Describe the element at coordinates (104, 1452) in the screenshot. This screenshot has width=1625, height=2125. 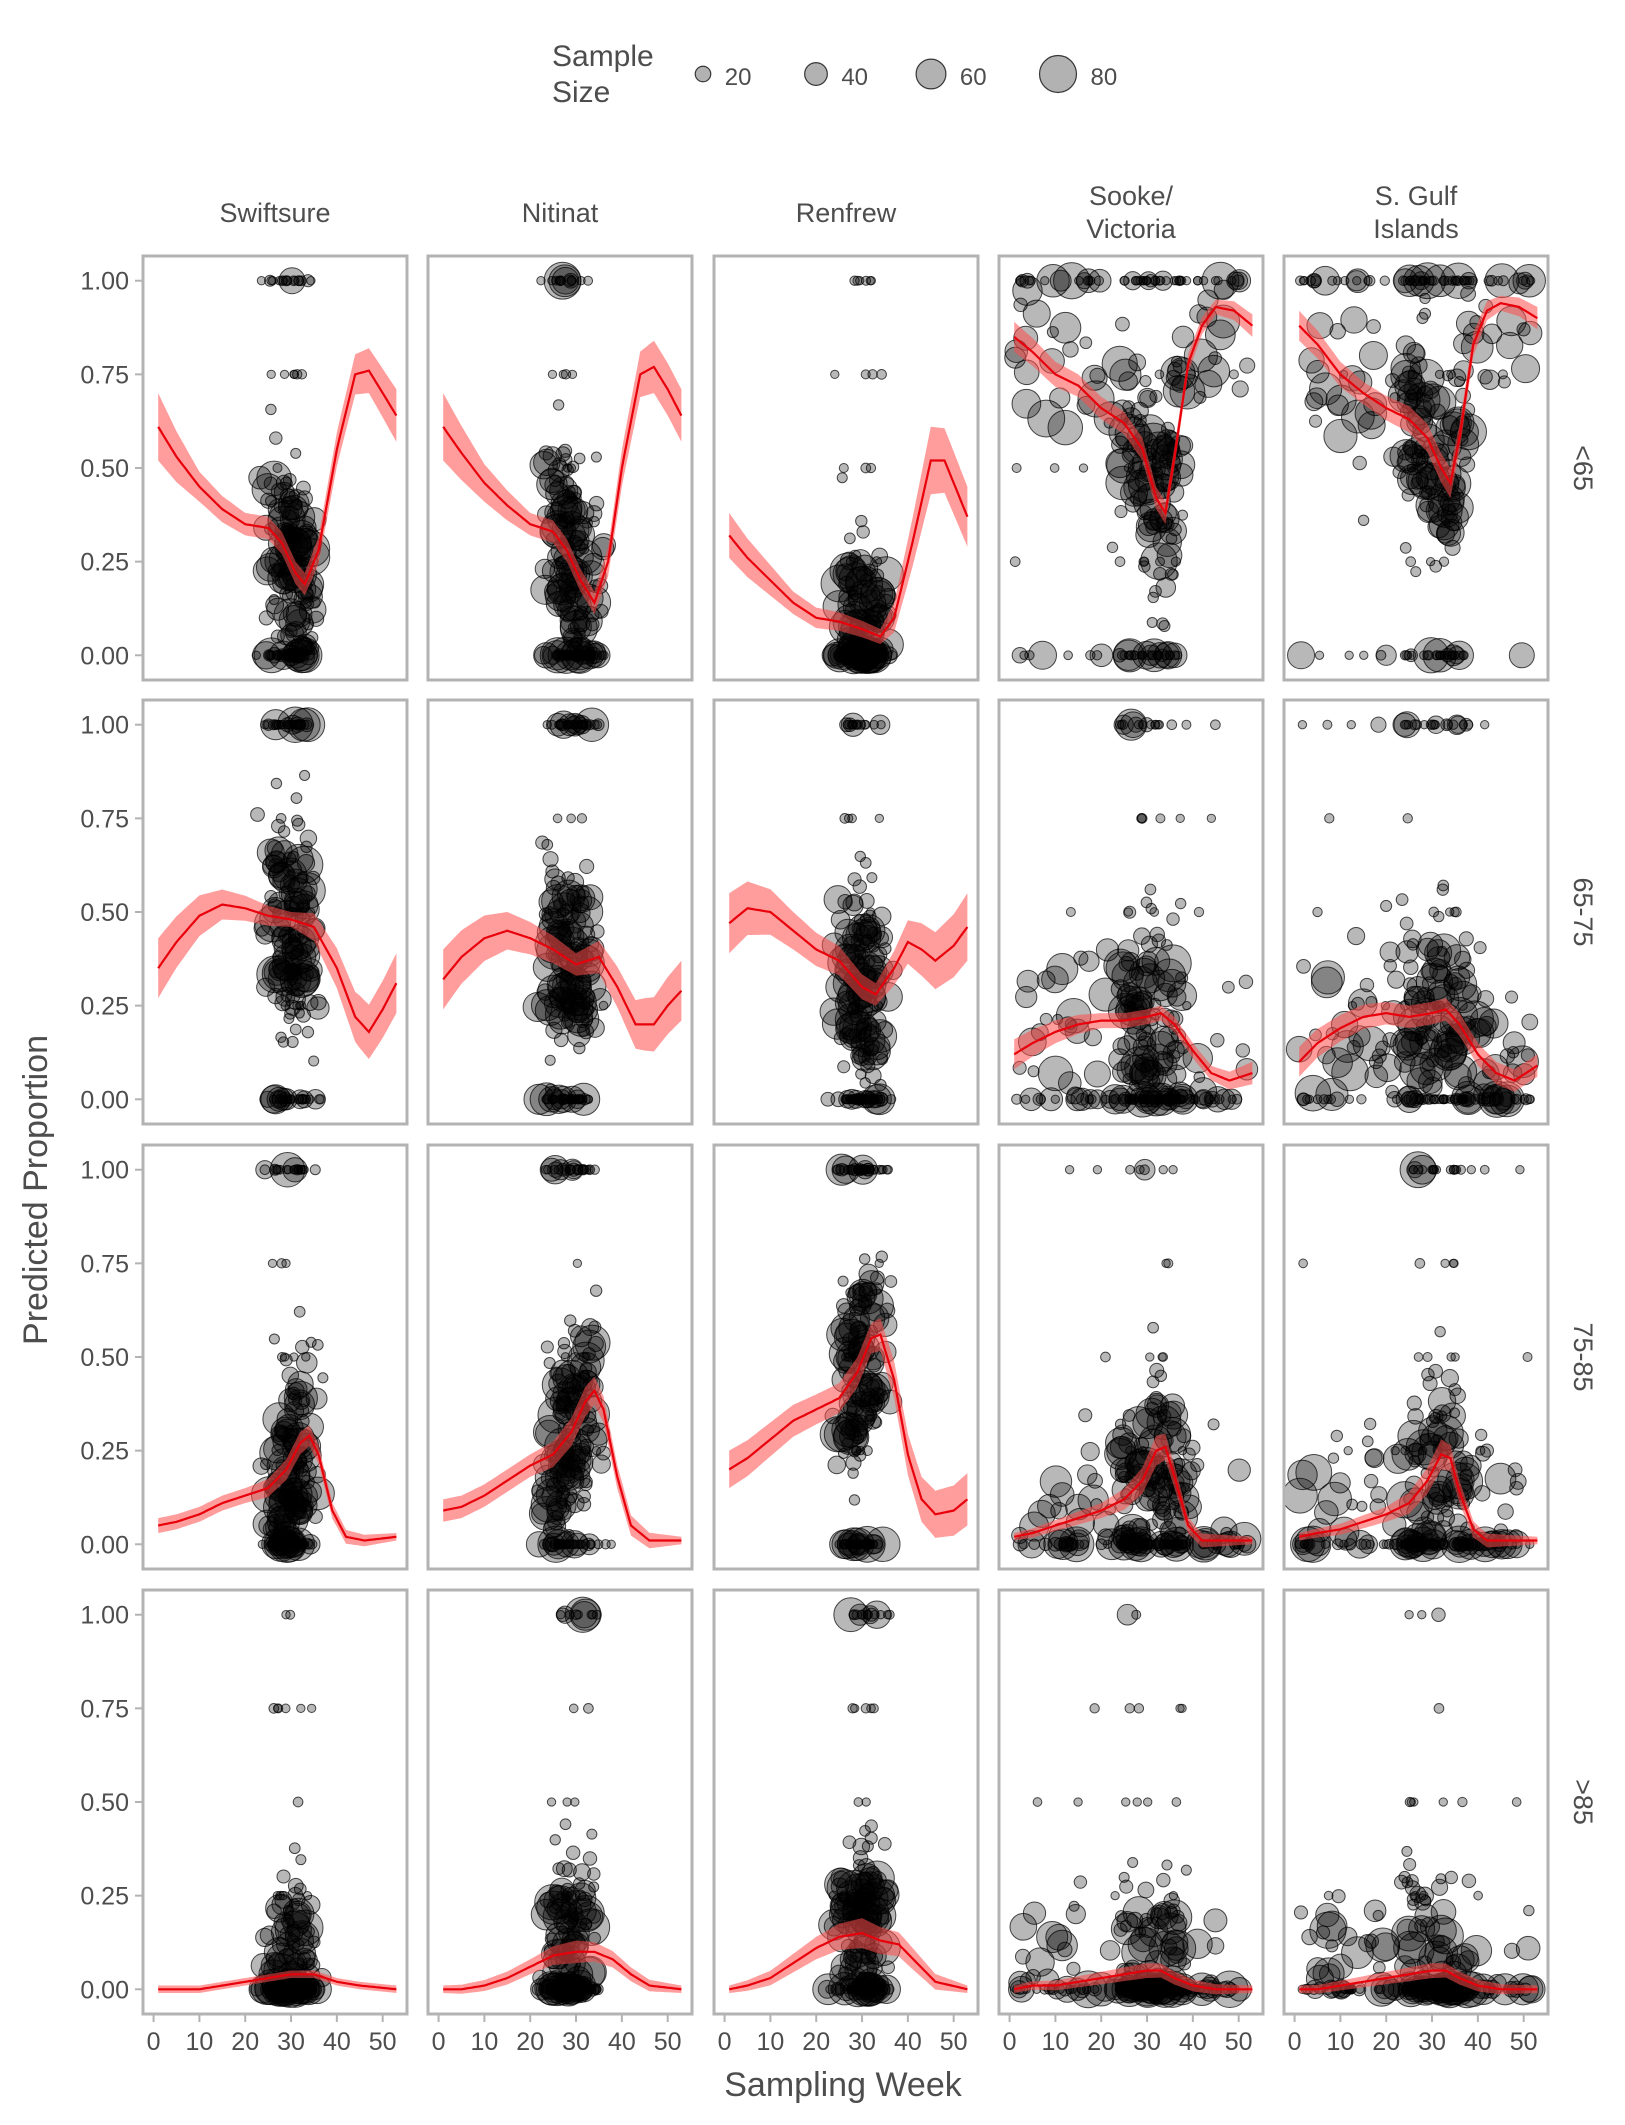
I see `y-tick-label: 0.25` at that location.